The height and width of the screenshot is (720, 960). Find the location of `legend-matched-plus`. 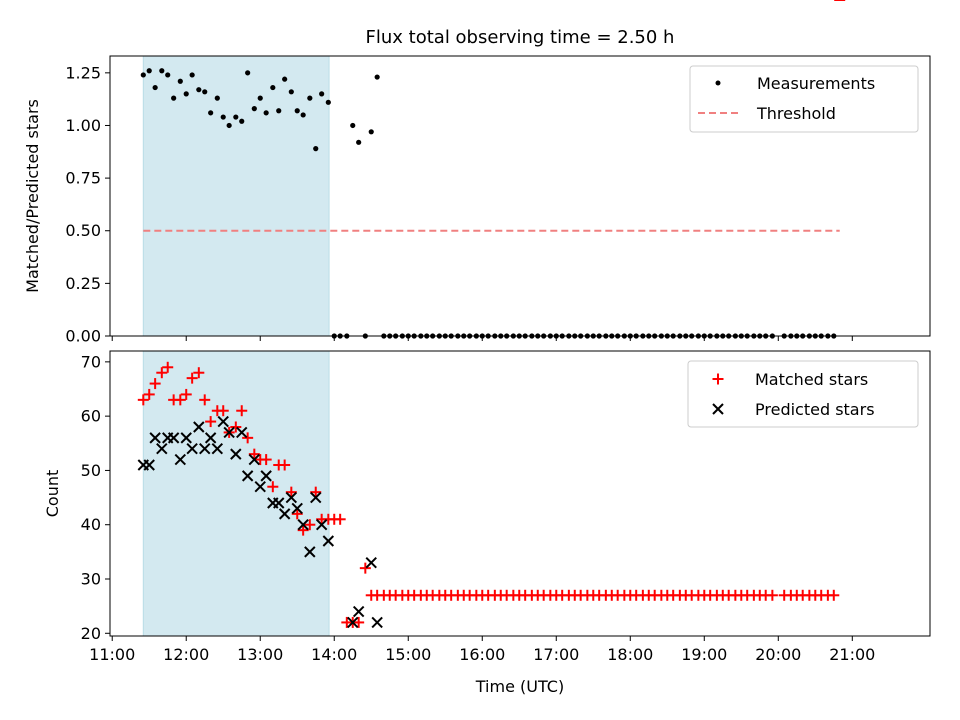

legend-matched-plus is located at coordinates (718, 379).